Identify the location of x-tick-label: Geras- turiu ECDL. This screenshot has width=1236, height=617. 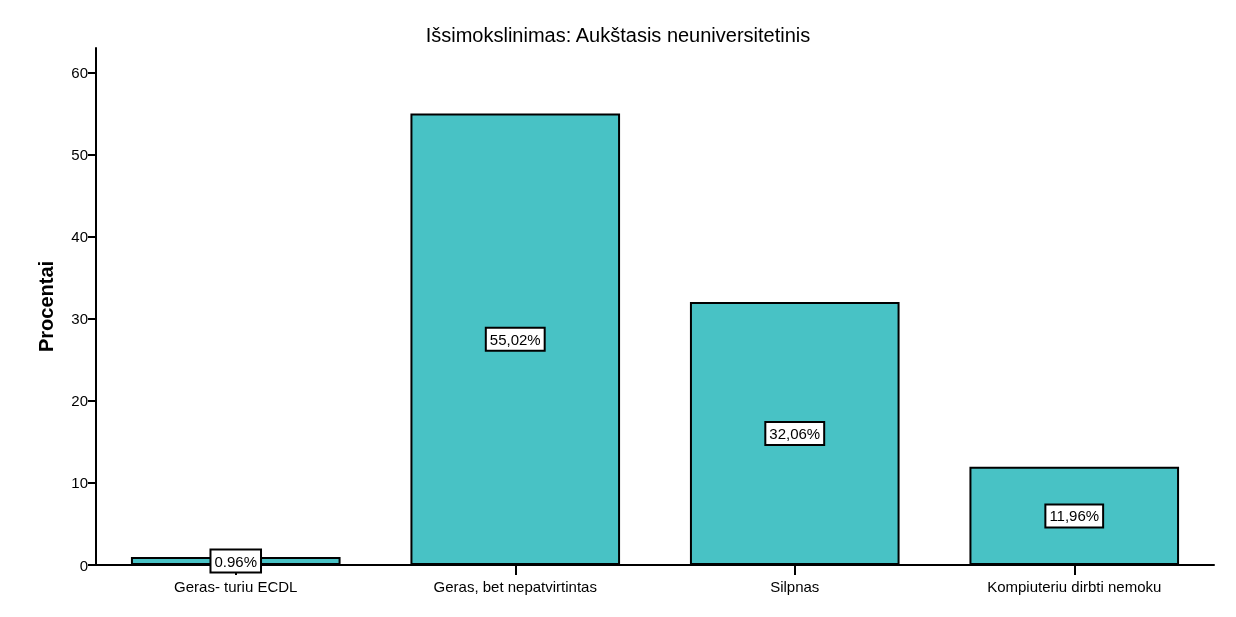
(236, 586).